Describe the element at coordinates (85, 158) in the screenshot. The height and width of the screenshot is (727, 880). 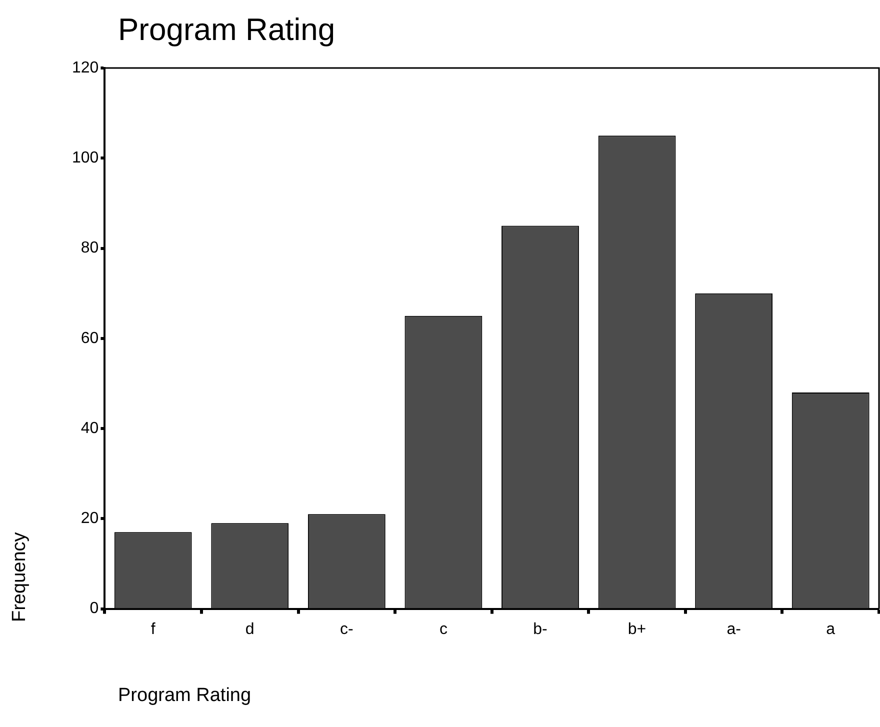
I see `y-tick-label: 100` at that location.